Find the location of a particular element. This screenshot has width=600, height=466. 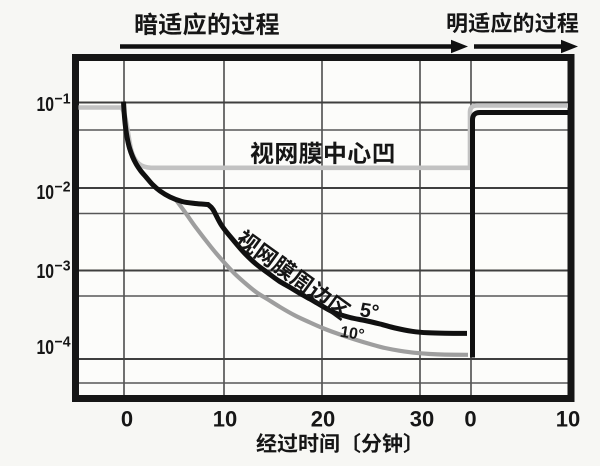

svg-text: −2 is located at coordinates (63, 187).